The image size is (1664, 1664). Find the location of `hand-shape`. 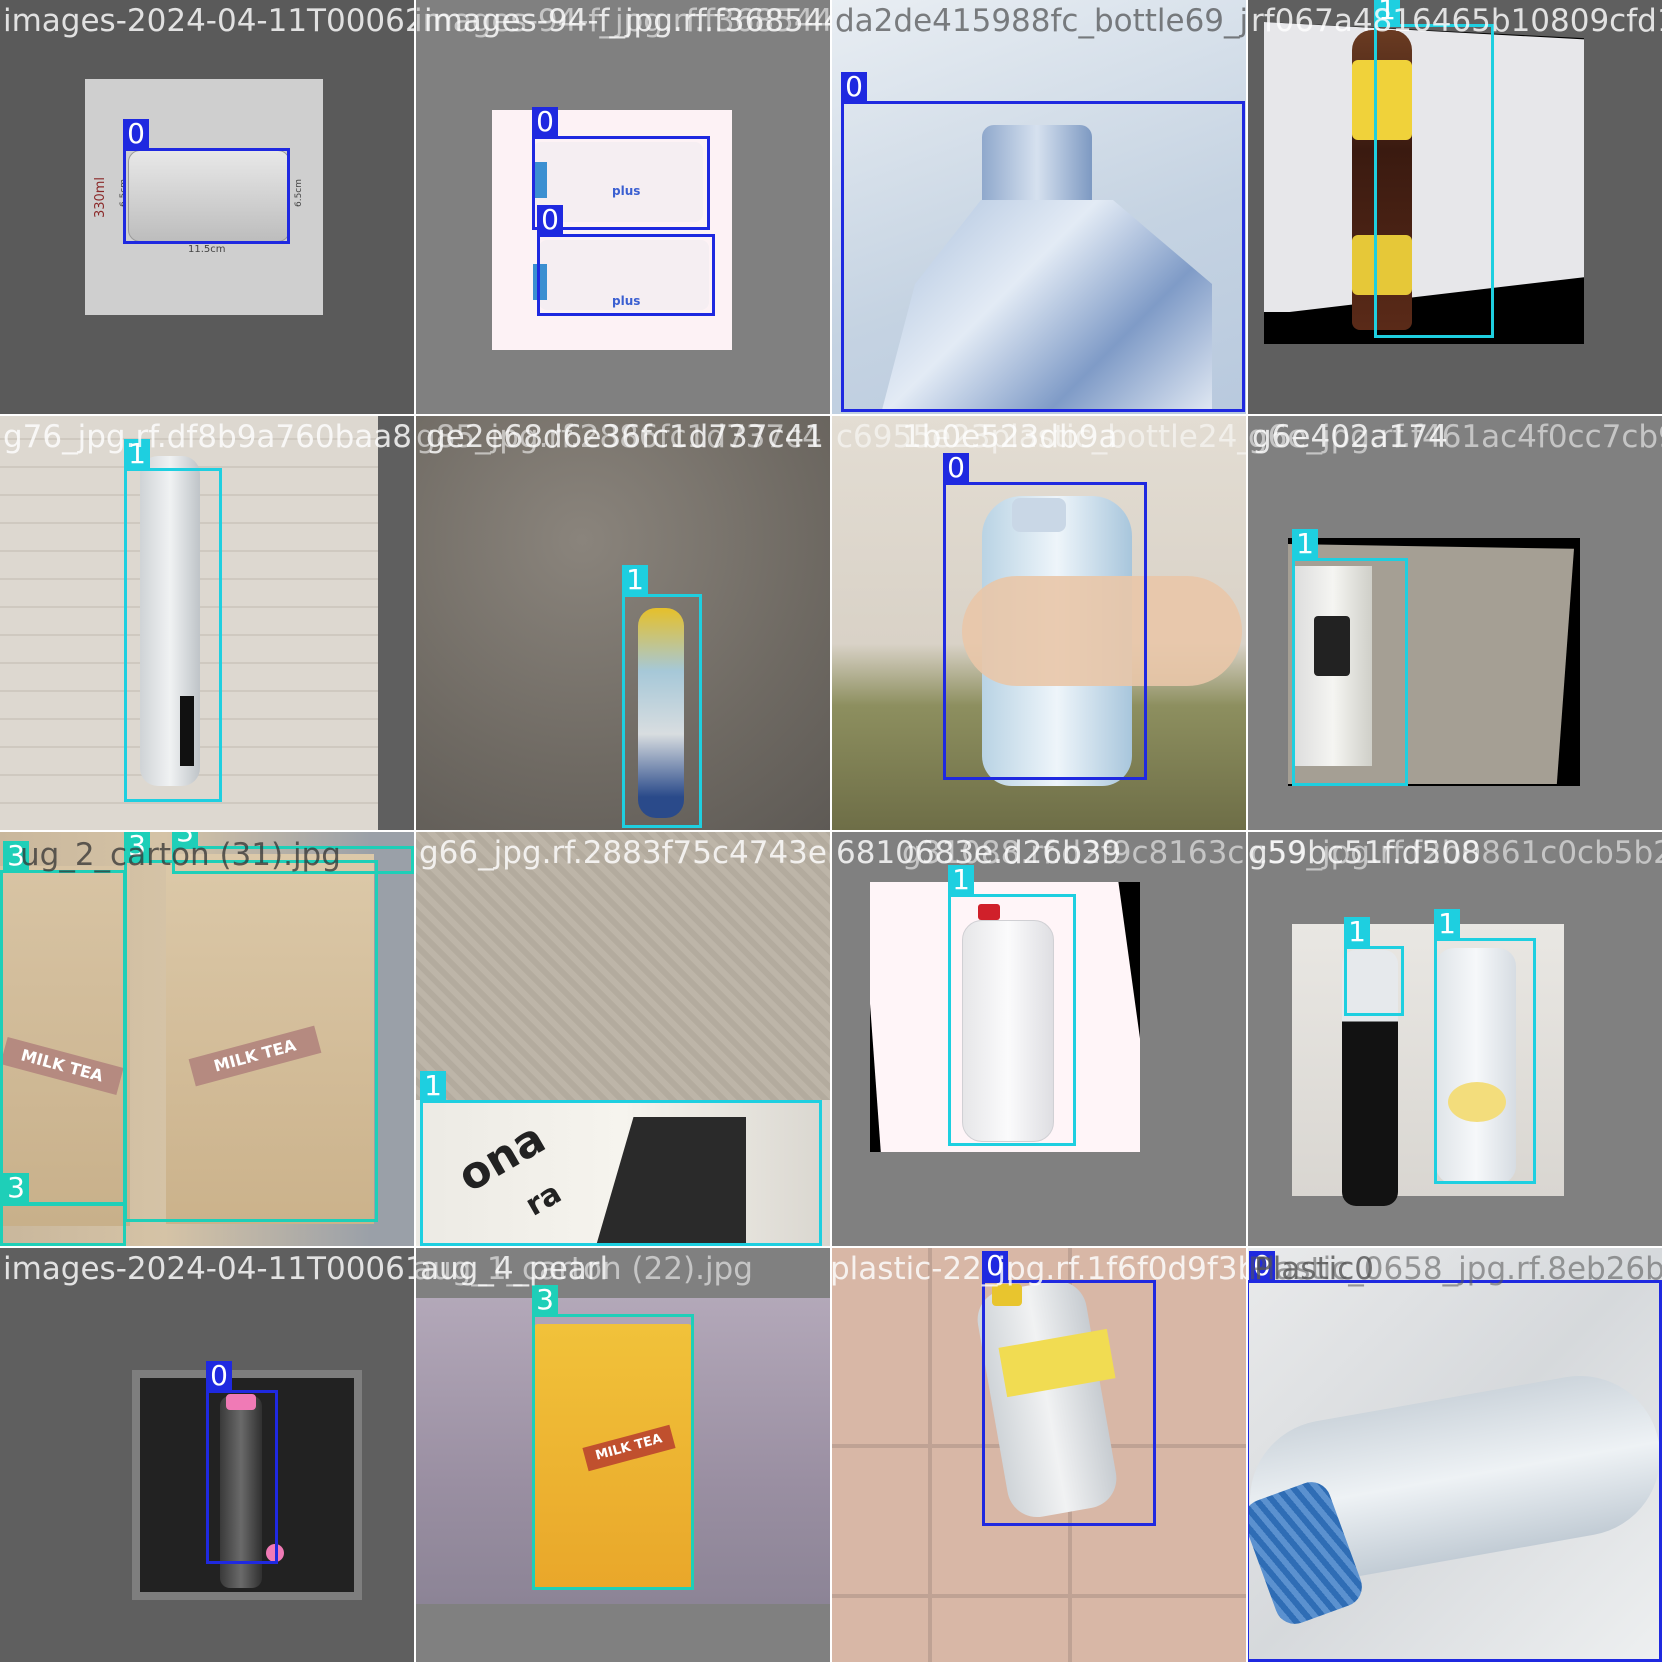

hand-shape is located at coordinates (1102, 631).